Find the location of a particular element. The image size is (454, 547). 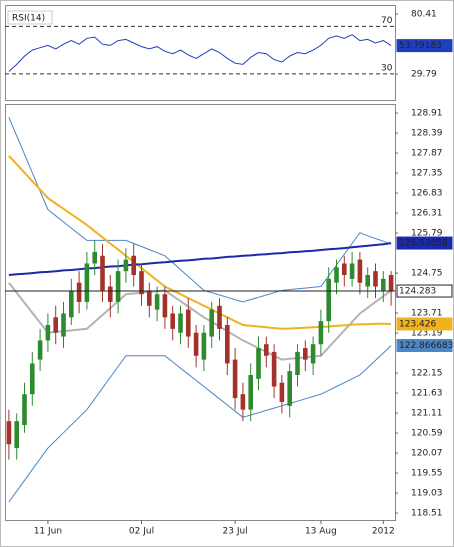

x-tick-label: 23 Jul is located at coordinates (235, 532).